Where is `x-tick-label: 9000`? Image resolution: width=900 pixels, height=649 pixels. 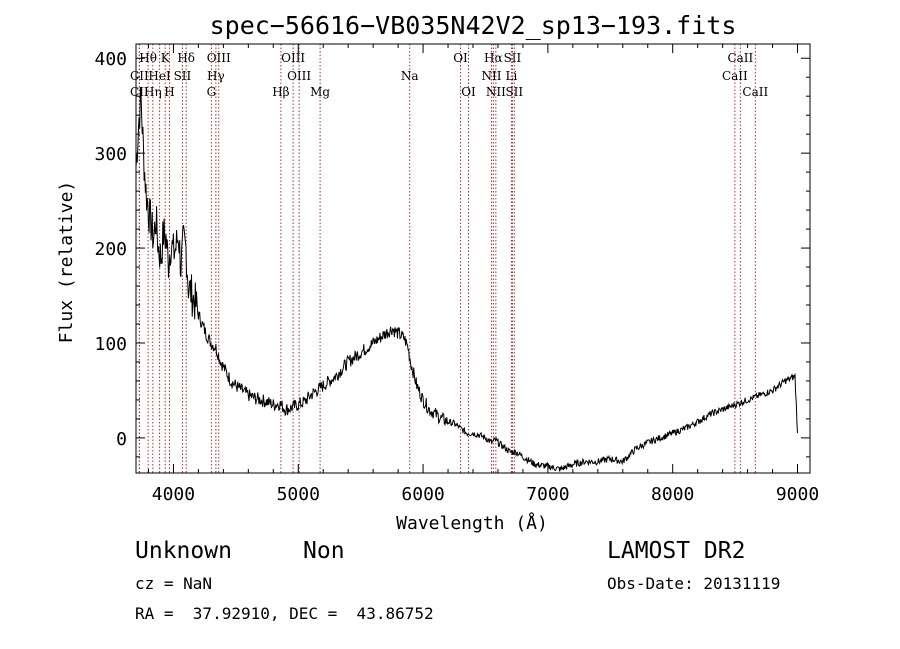 x-tick-label: 9000 is located at coordinates (797, 494).